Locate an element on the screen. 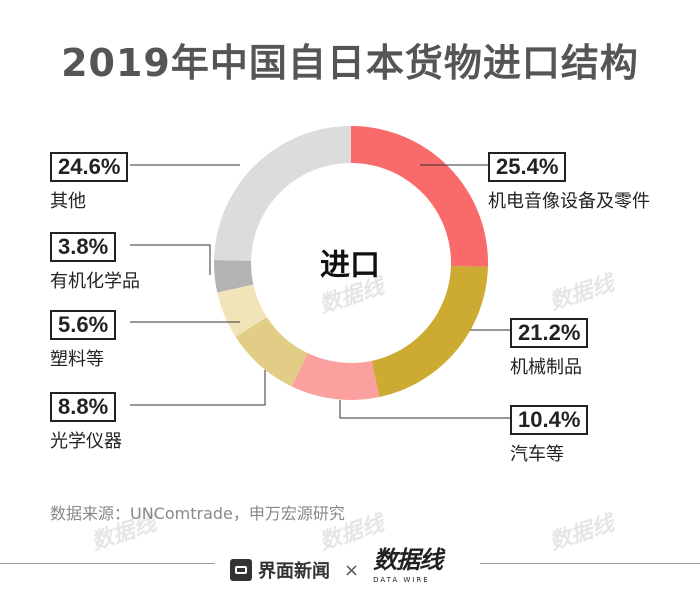 Image resolution: width=700 pixels, height=607 pixels. data-label-machinery: 21.2% is located at coordinates (549, 333).